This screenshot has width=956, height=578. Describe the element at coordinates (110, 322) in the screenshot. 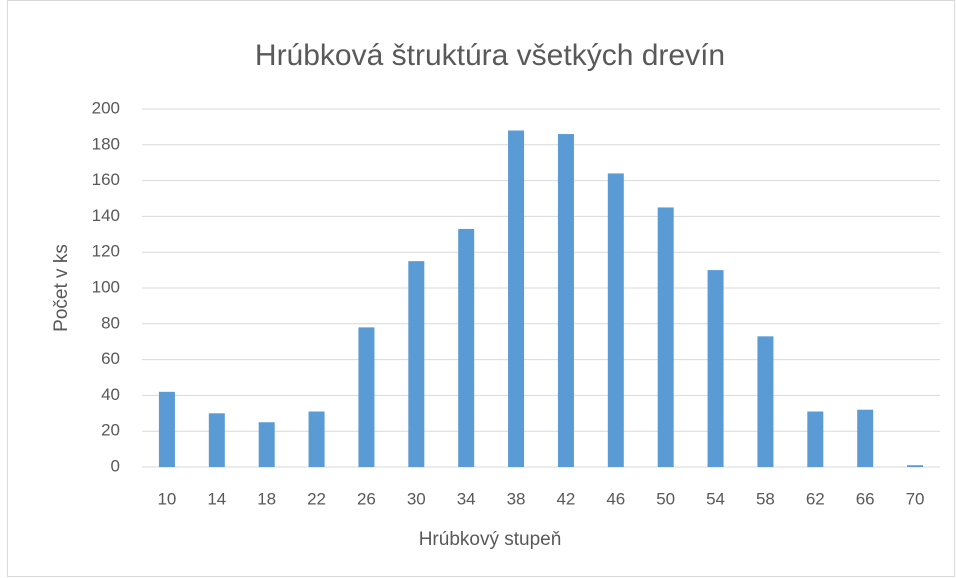

I see `y-tick-label: 80` at that location.